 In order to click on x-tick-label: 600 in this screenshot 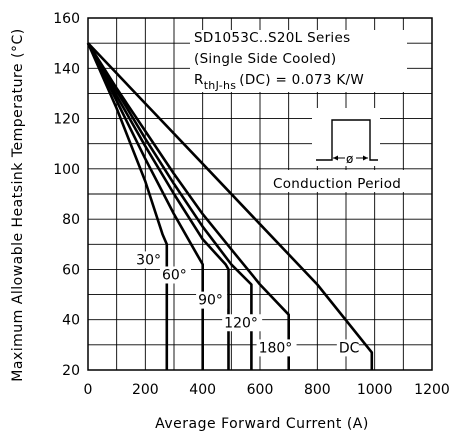, I will do `click(260, 390)`.